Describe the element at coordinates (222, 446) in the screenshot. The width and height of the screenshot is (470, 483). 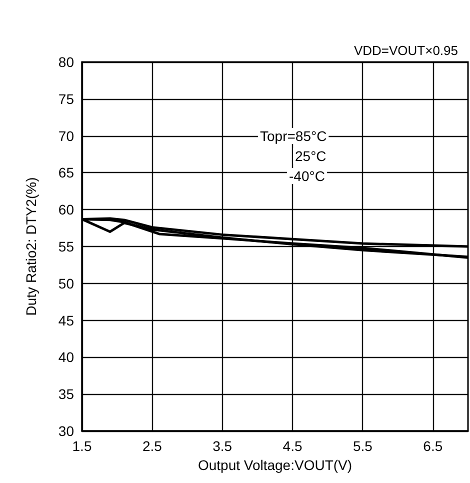
I see `x-tick-label: 3.5` at that location.